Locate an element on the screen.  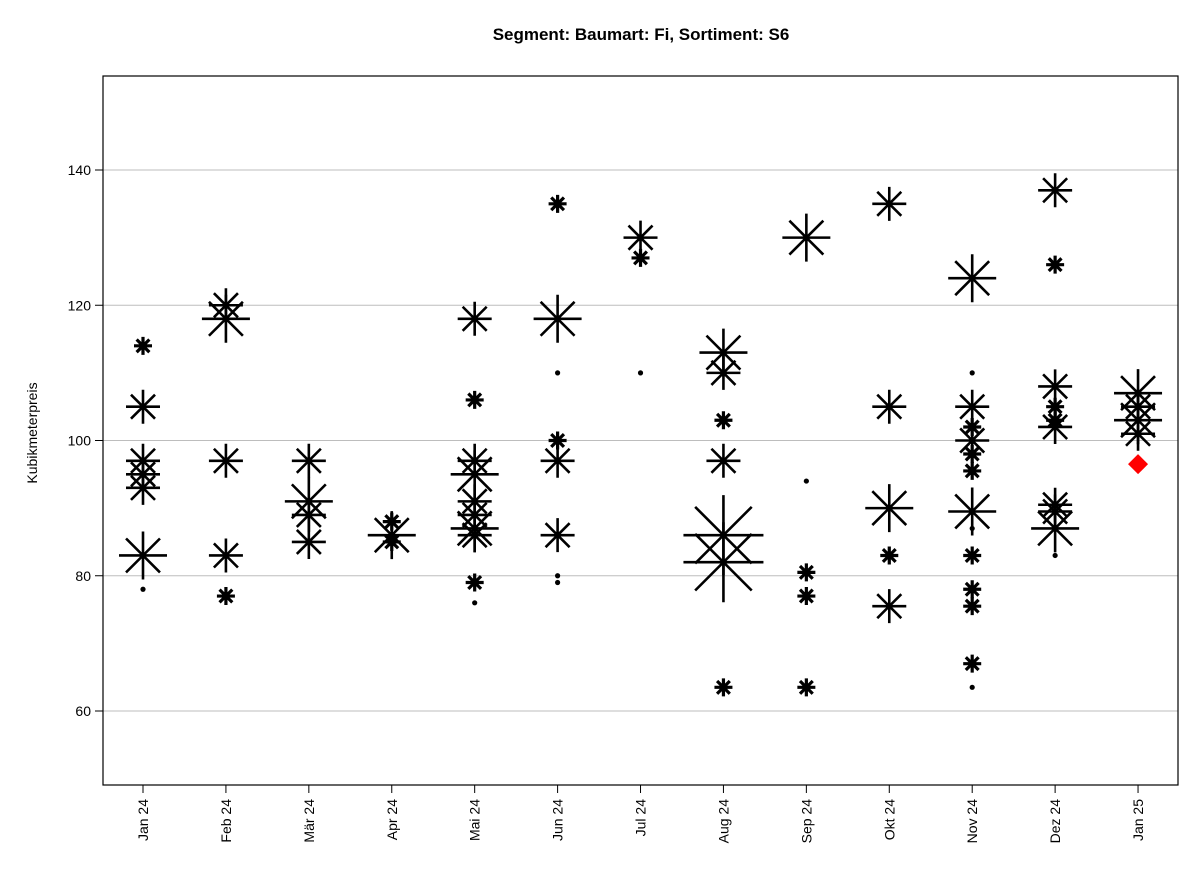
y-tick-label: 80 is located at coordinates (83, 576).